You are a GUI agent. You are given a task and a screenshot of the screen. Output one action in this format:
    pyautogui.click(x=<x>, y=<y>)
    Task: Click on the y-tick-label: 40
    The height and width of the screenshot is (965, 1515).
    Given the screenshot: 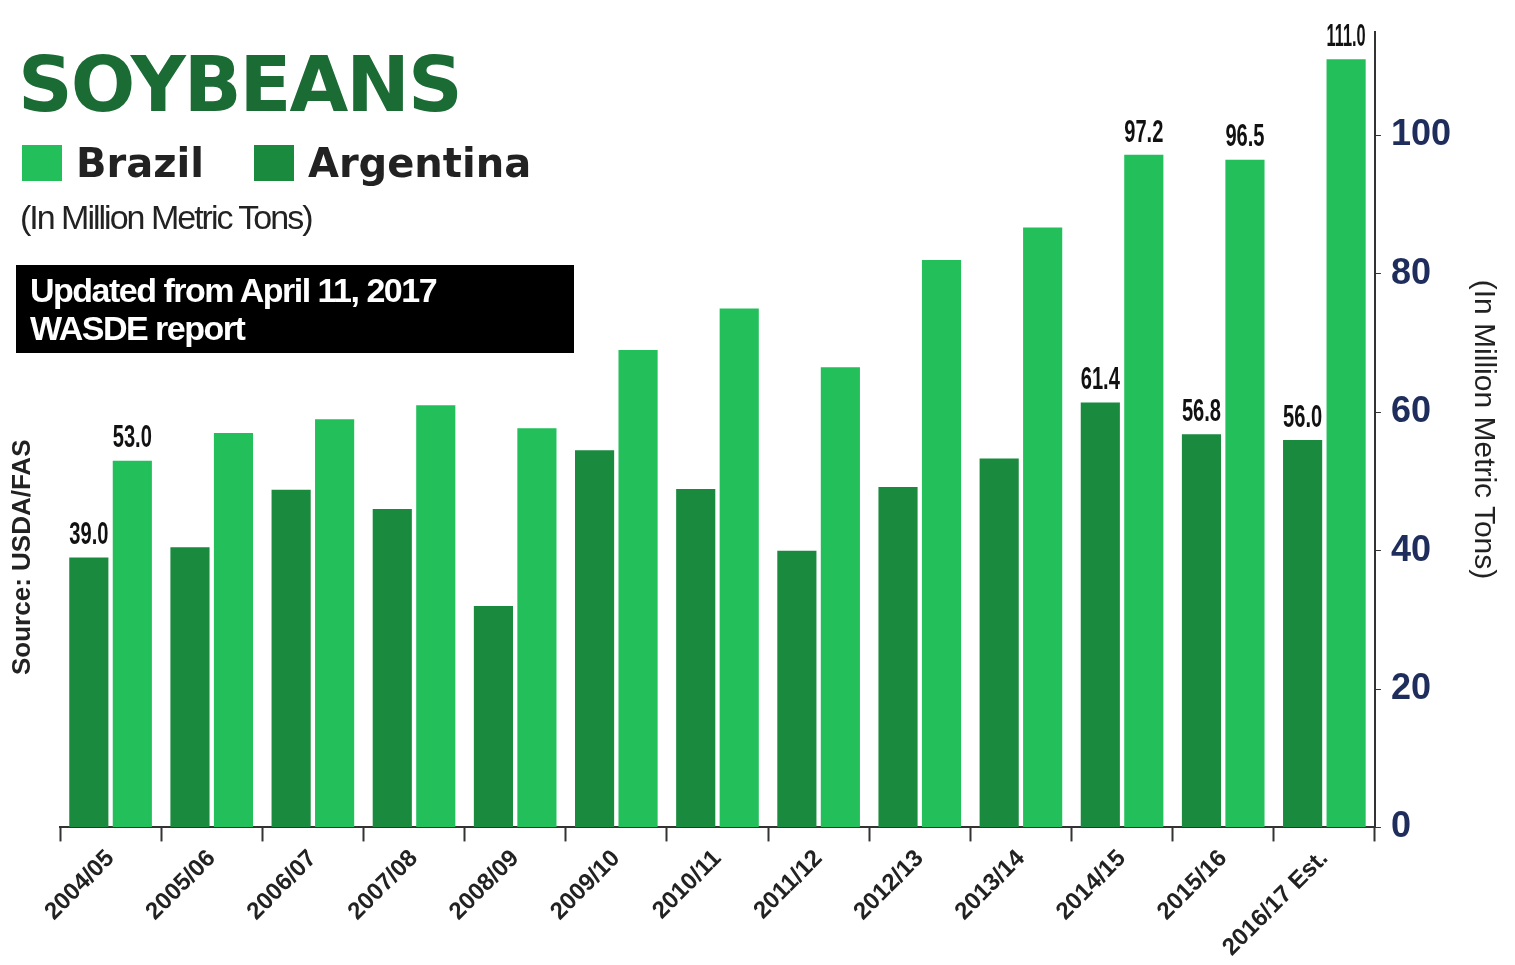 What is the action you would take?
    pyautogui.click(x=1410, y=548)
    